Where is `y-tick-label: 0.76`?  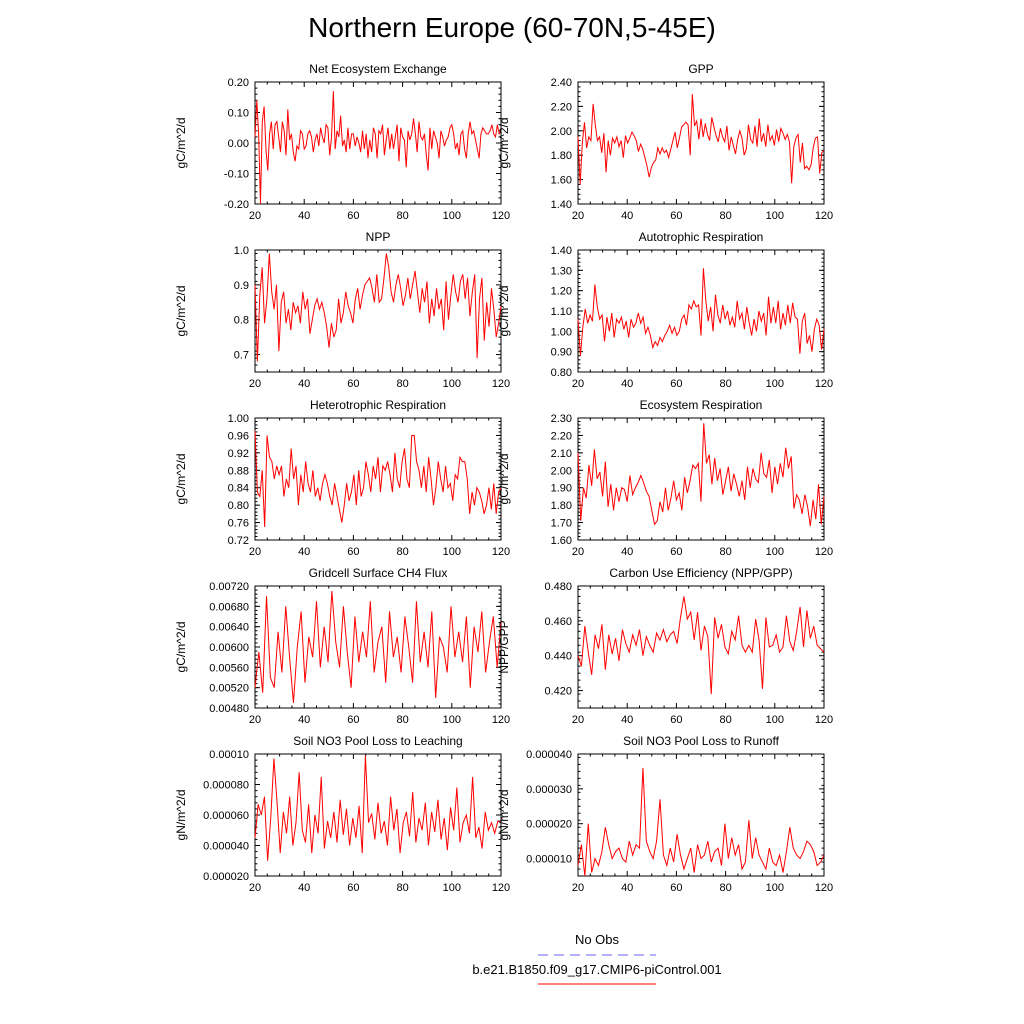 y-tick-label: 0.76 is located at coordinates (238, 524).